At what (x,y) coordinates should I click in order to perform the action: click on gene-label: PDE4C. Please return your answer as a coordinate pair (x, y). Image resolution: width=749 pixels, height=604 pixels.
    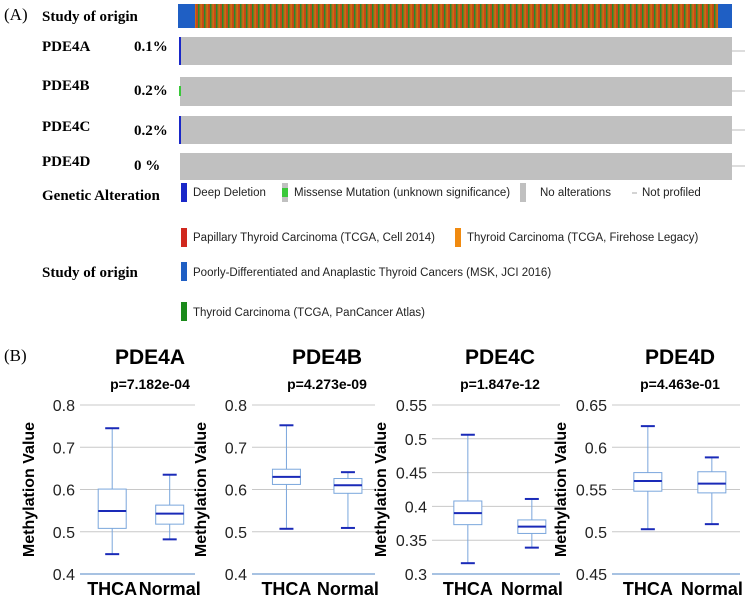
    Looking at the image, I should click on (66, 127).